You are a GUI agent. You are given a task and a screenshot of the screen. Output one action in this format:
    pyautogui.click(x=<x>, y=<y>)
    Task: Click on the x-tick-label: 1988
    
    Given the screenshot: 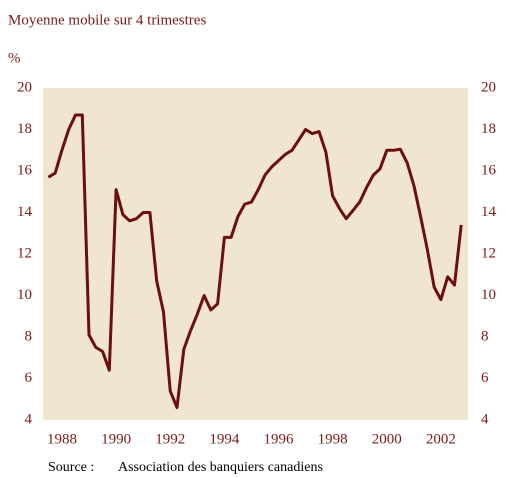 What is the action you would take?
    pyautogui.click(x=62, y=439)
    